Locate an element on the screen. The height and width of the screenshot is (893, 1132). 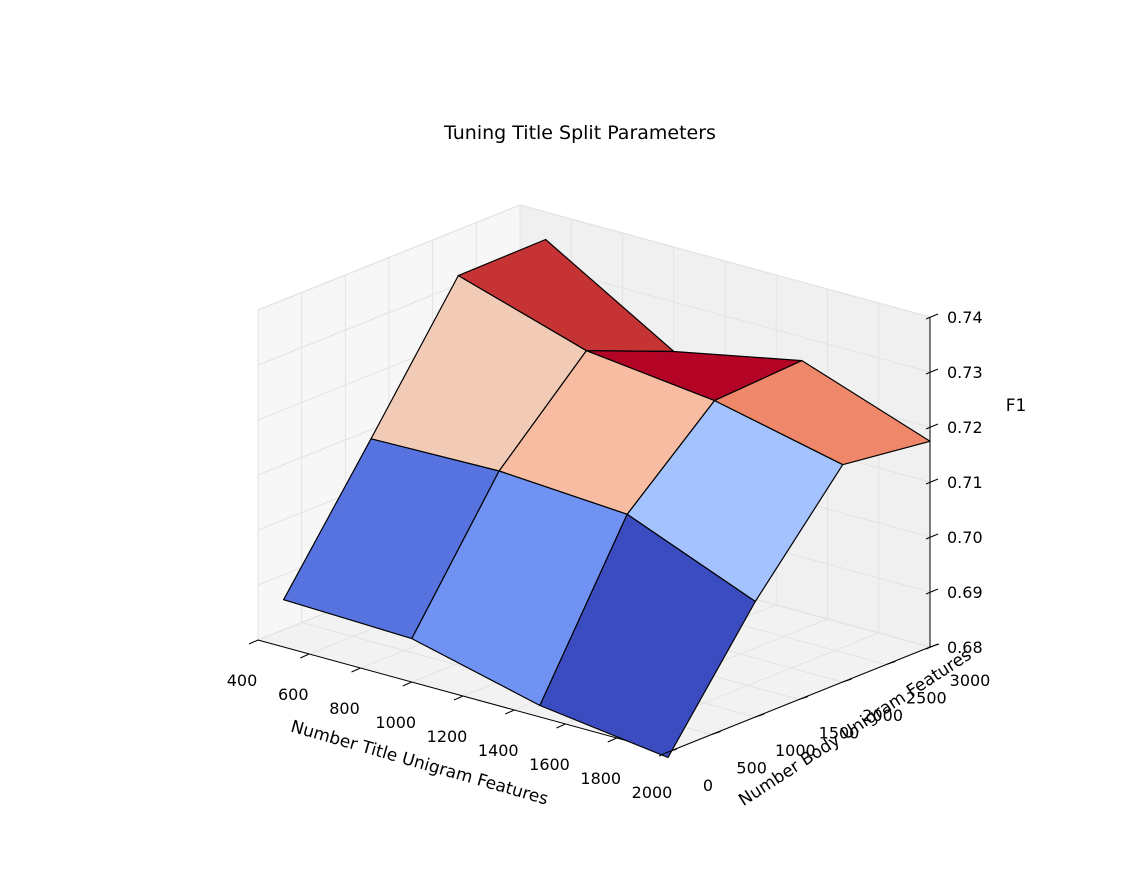
z-tick-label: 0.68 is located at coordinates (965, 647).